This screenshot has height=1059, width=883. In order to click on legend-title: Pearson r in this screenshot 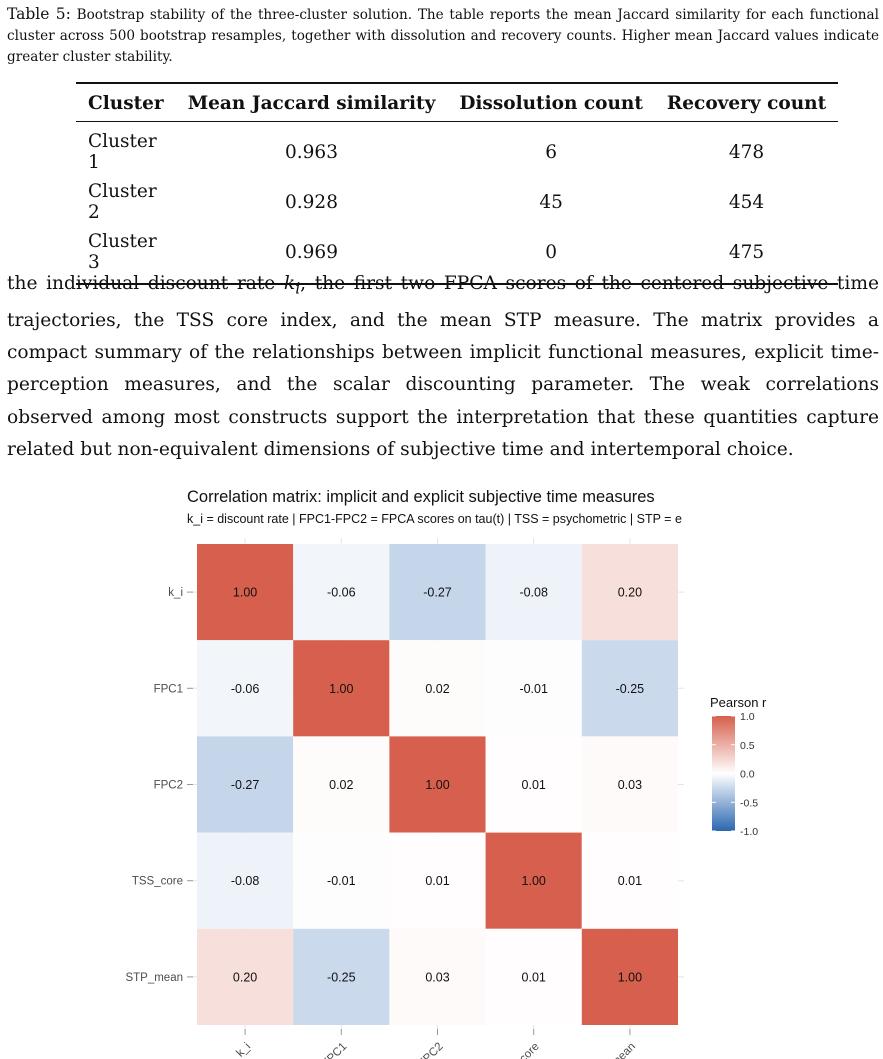, I will do `click(738, 702)`.